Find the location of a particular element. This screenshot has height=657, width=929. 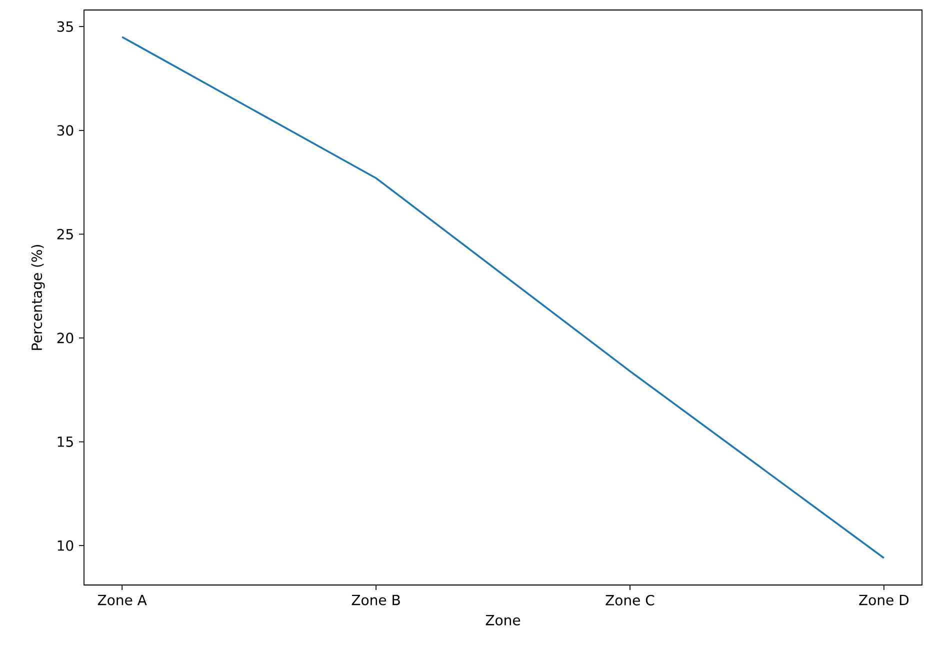

y-tick-label: 30 is located at coordinates (65, 130).